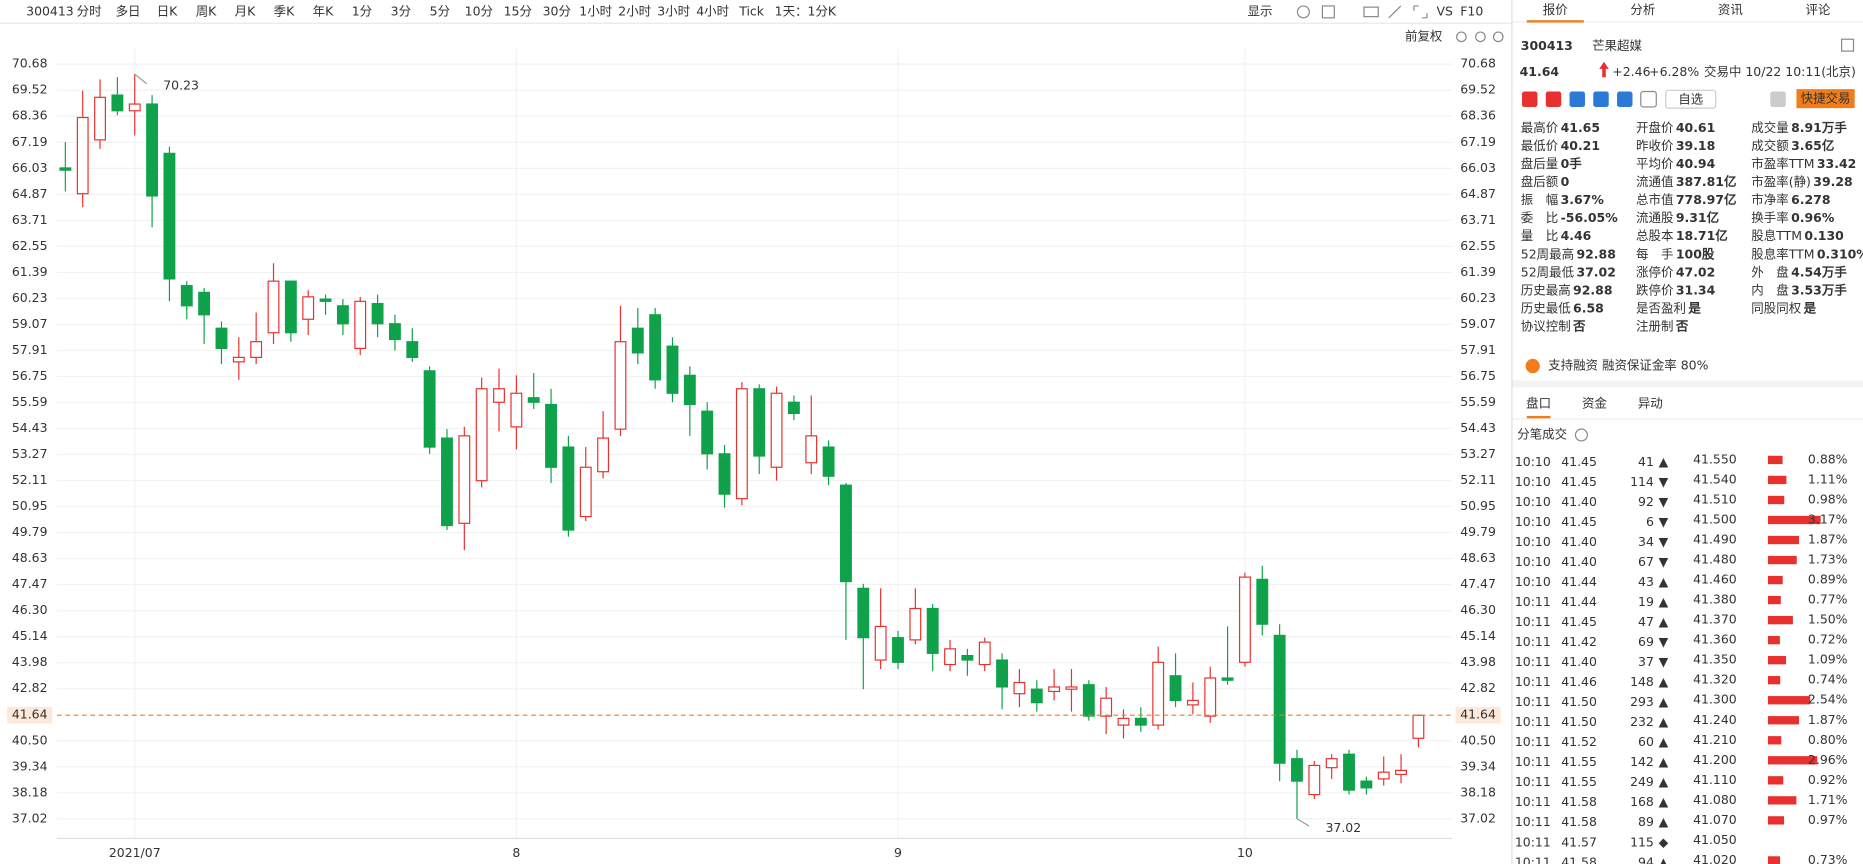  Describe the element at coordinates (1343, 827) in the screenshot. I see `low-annotation: 37.02` at that location.